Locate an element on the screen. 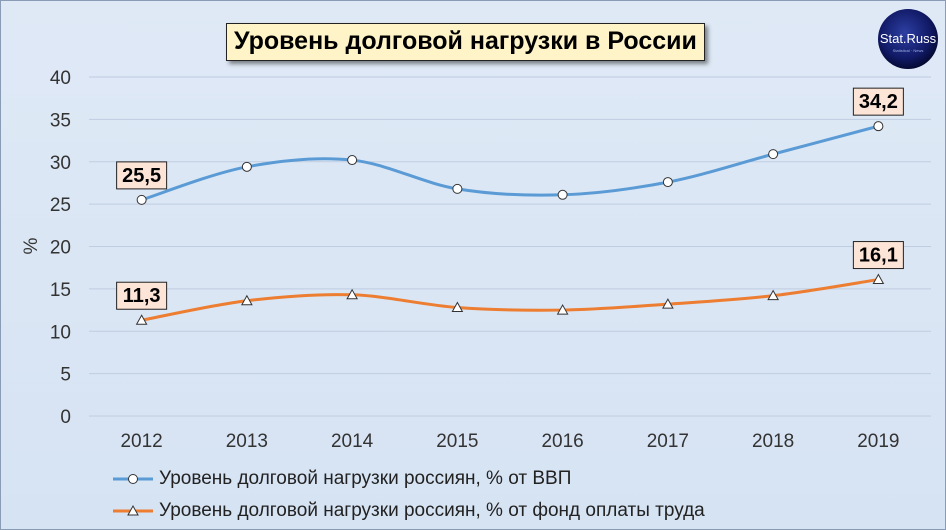 The width and height of the screenshot is (946, 530). data-label: 16,1 is located at coordinates (878, 255).